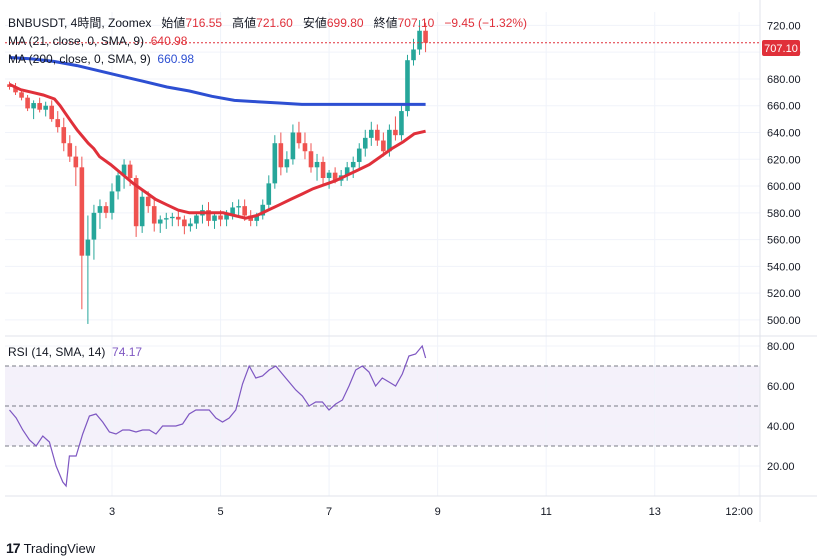 The width and height of the screenshot is (817, 560). What do you see at coordinates (784, 160) in the screenshot?
I see `price-tick-label: 620.00` at bounding box center [784, 160].